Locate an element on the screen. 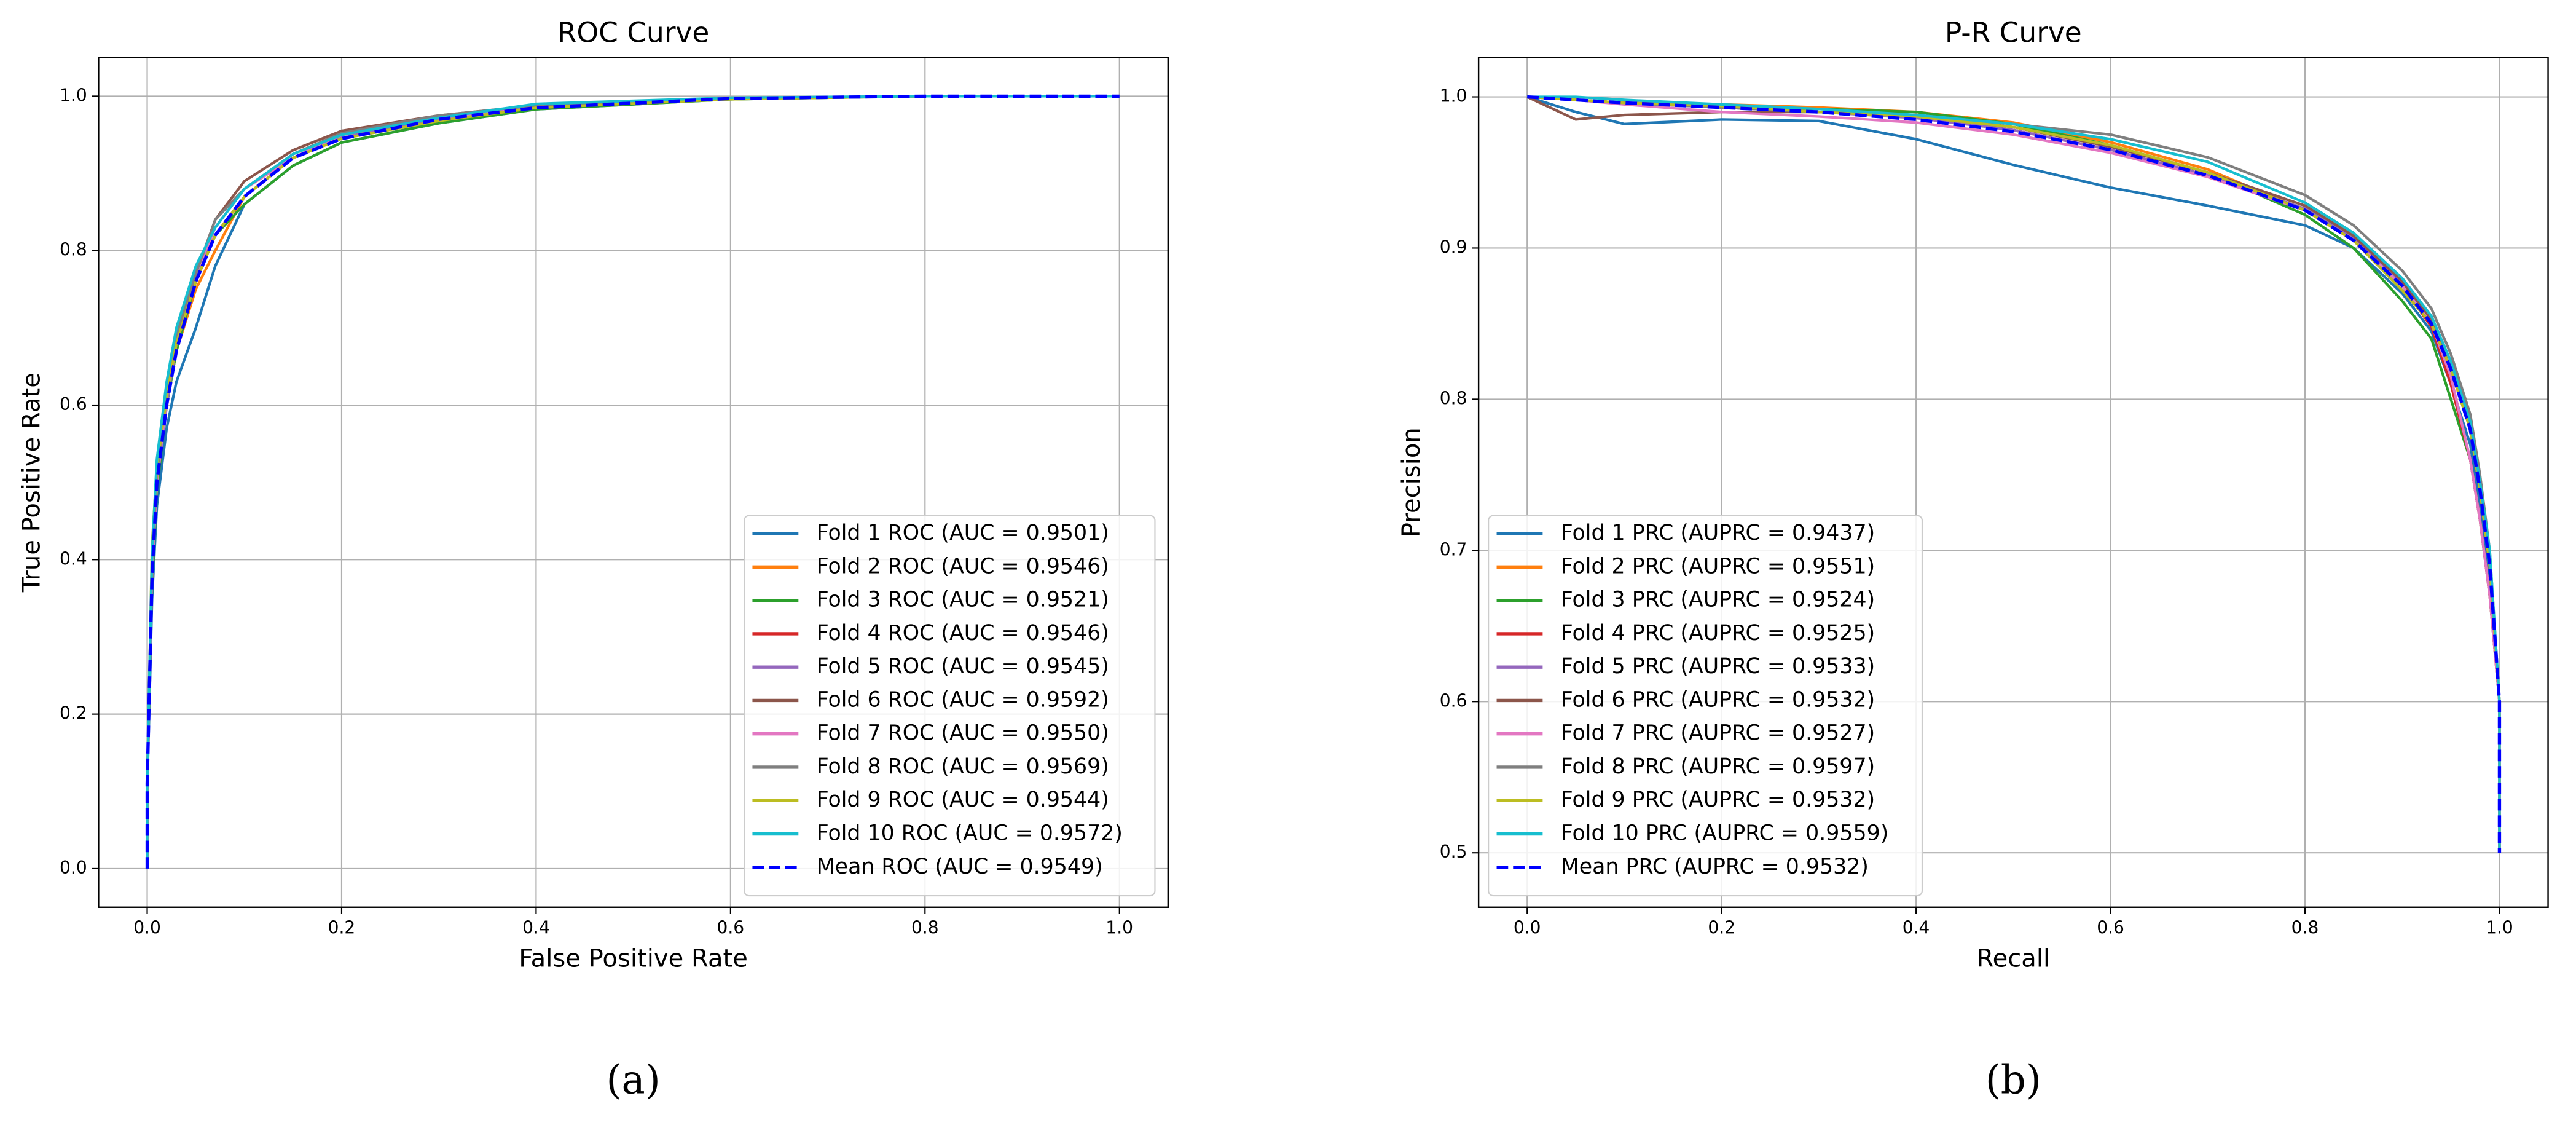 The width and height of the screenshot is (2576, 1125). legend-label: Fold 2 ROC (AUC = 0.9546) is located at coordinates (963, 566).